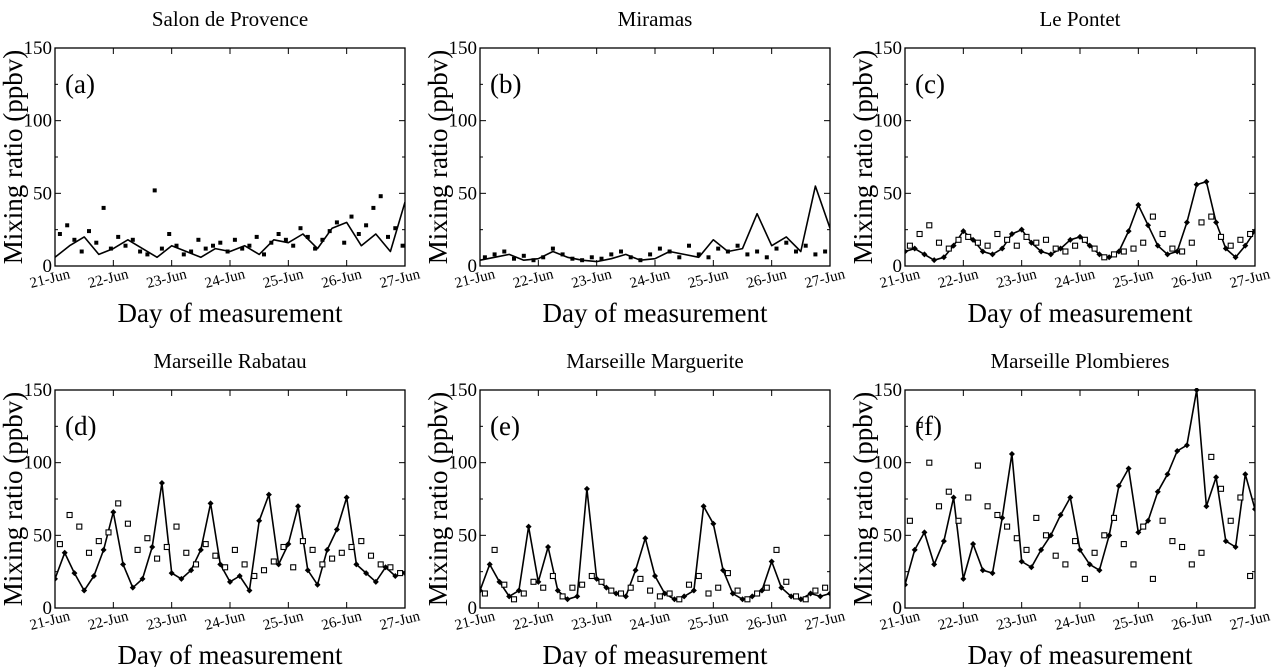  What do you see at coordinates (230, 223) in the screenshot?
I see `plot-data` at bounding box center [230, 223].